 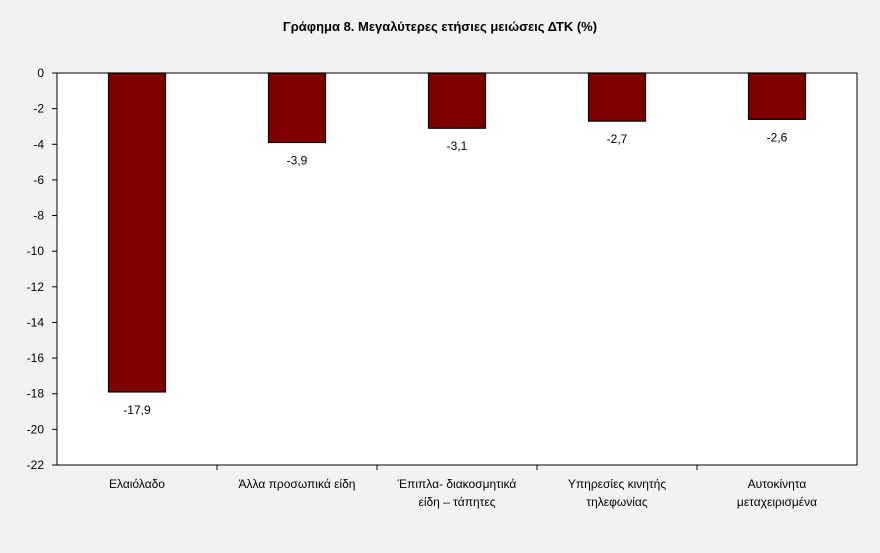 I want to click on y-tick-label: -20, so click(x=36, y=429).